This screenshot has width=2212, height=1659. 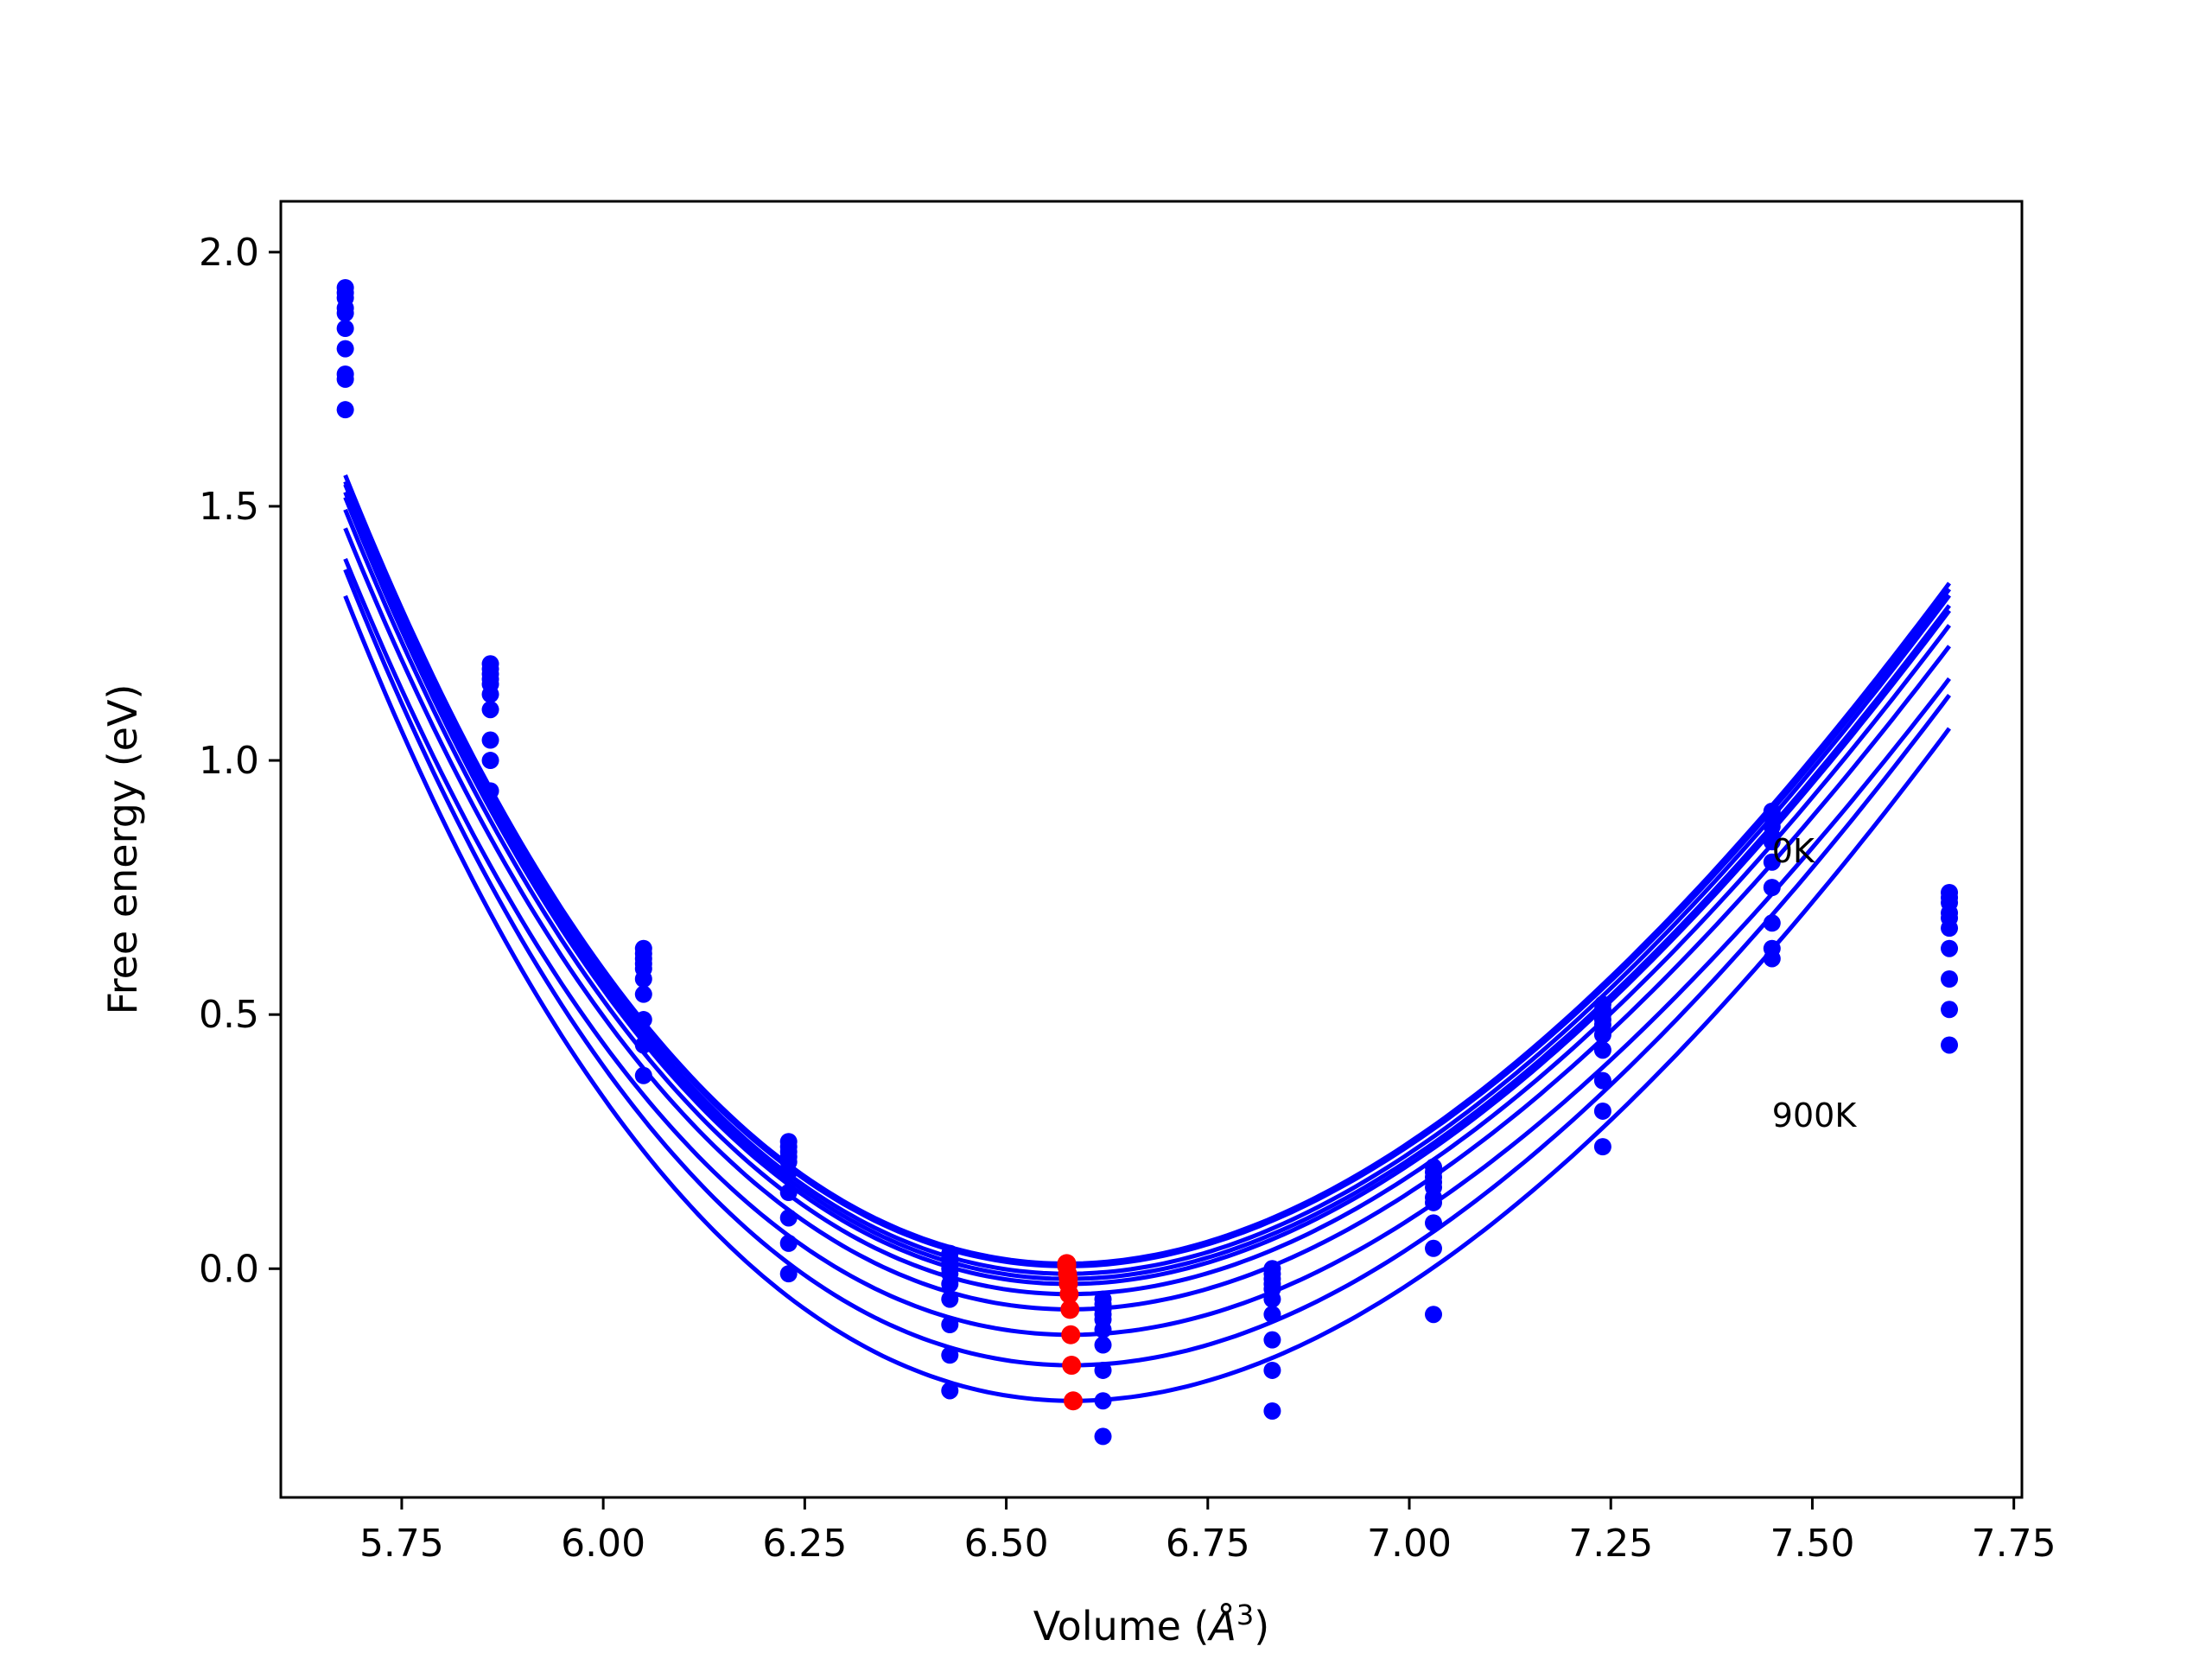 I want to click on y-axis-ticks: 0.0 0.5 1.0 1.5 2.0, so click(x=240, y=761).